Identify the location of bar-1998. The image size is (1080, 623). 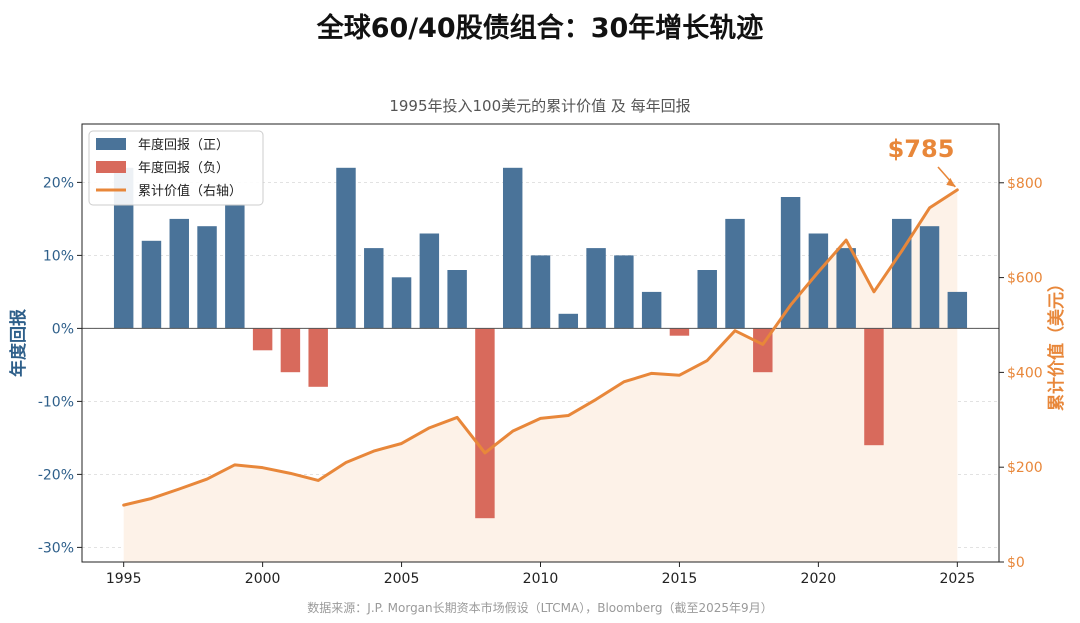
(207, 277).